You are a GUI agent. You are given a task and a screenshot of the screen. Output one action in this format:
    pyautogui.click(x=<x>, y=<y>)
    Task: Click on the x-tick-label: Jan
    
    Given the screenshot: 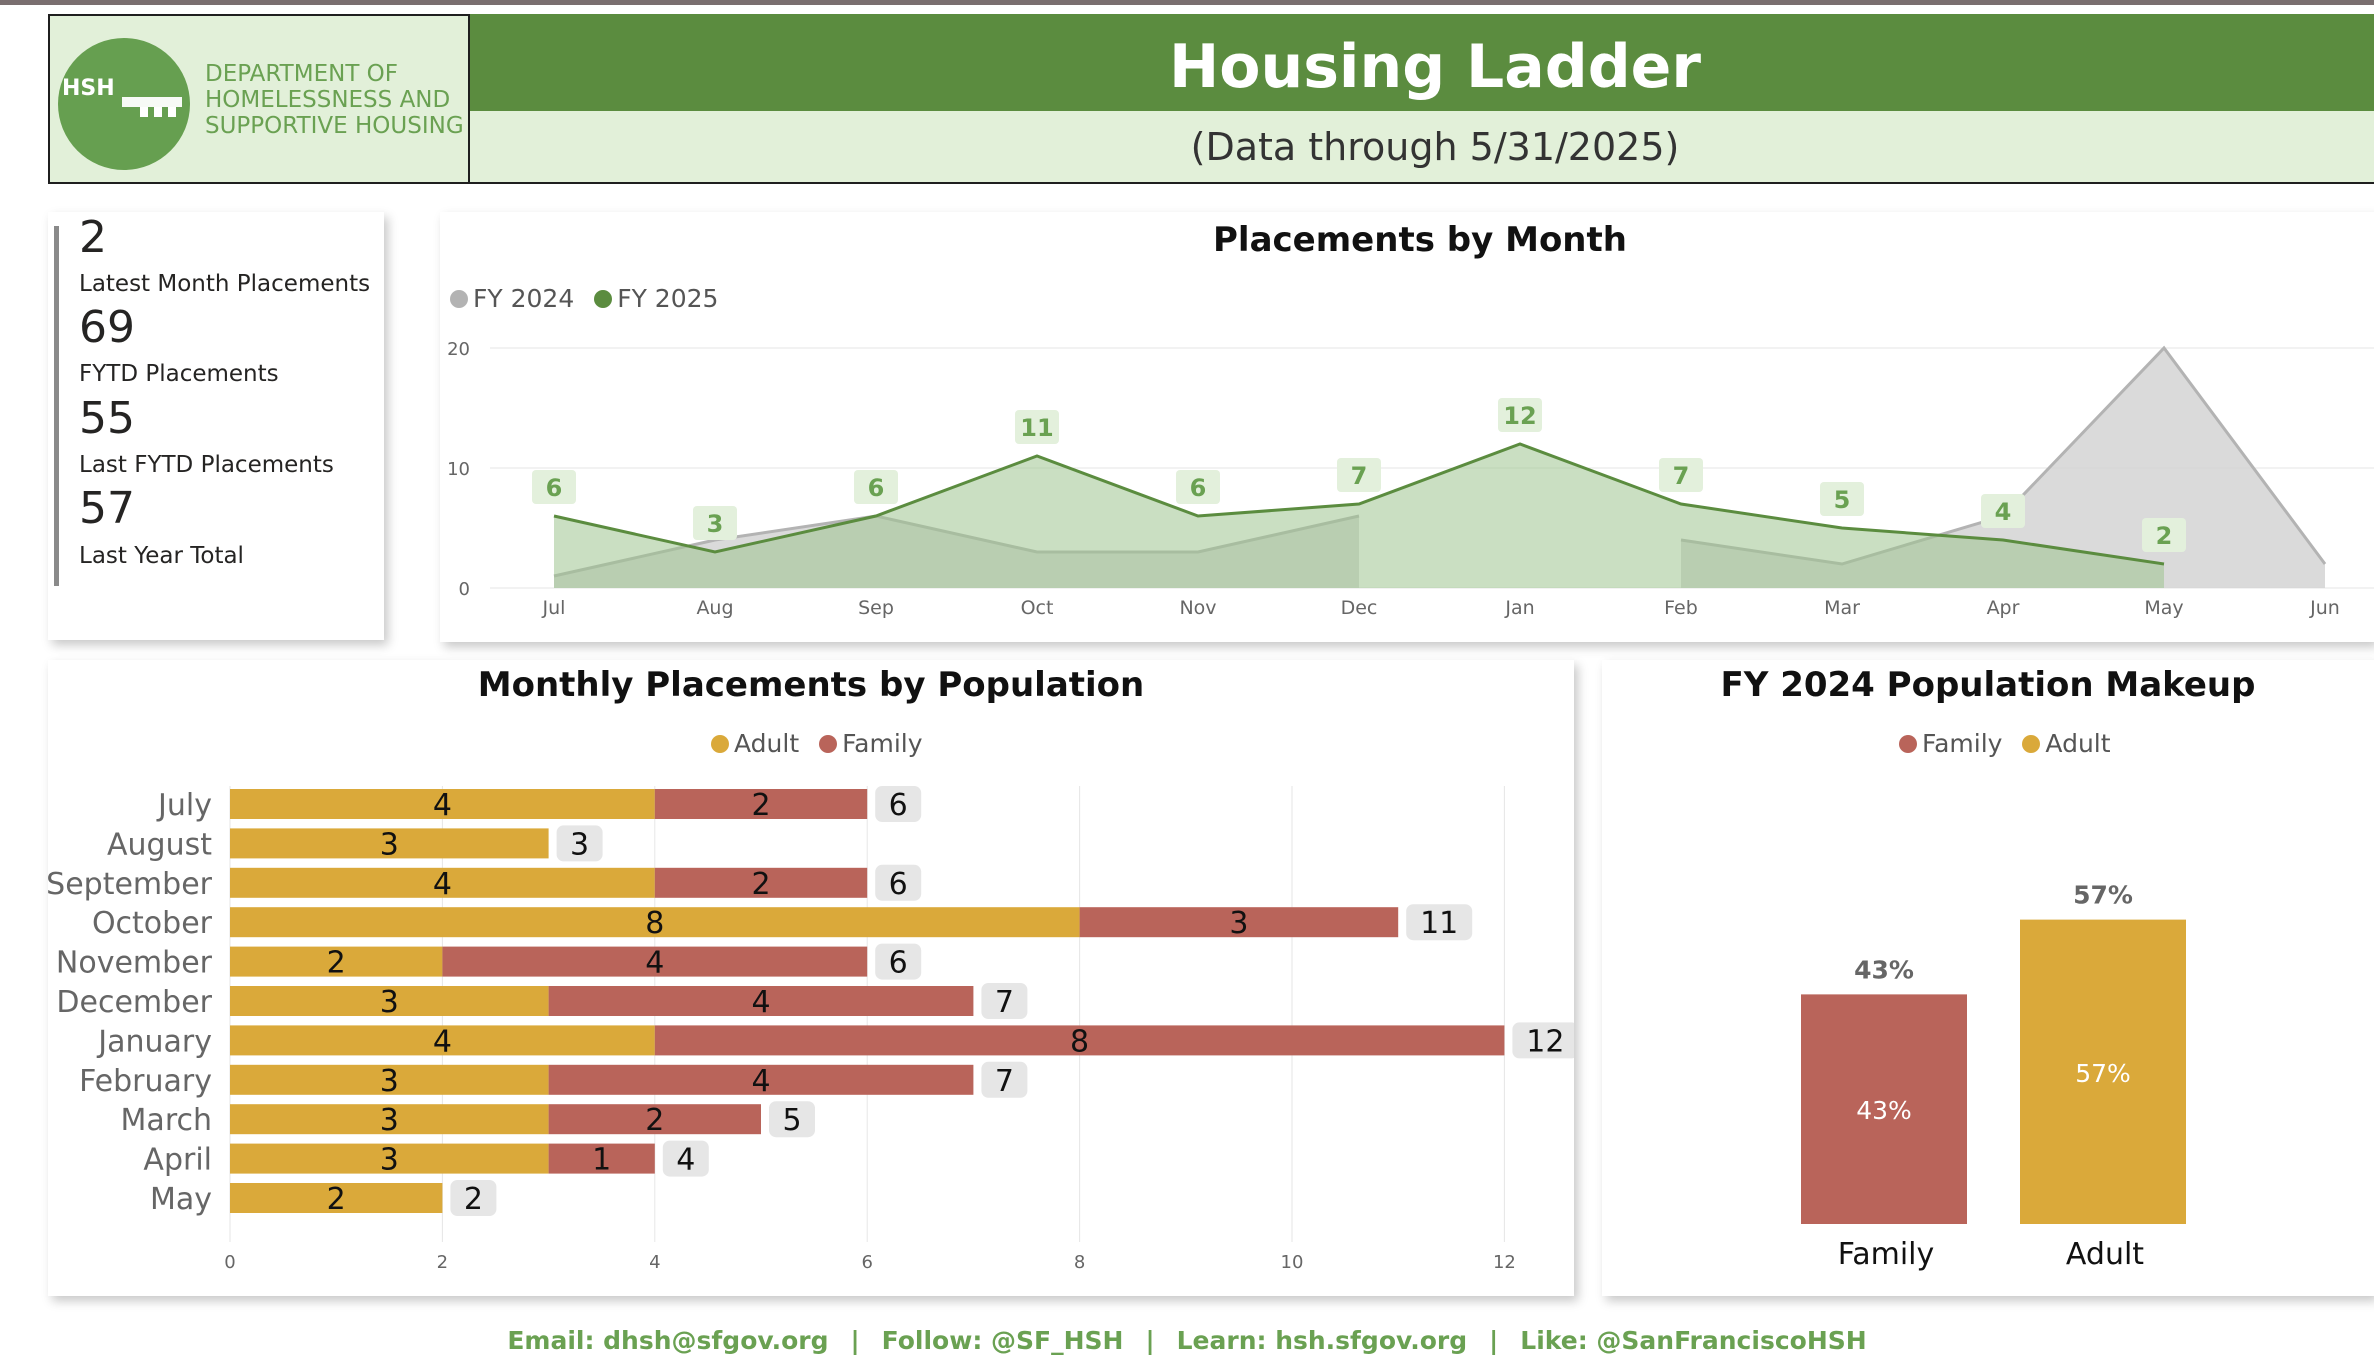 What is the action you would take?
    pyautogui.click(x=1519, y=608)
    